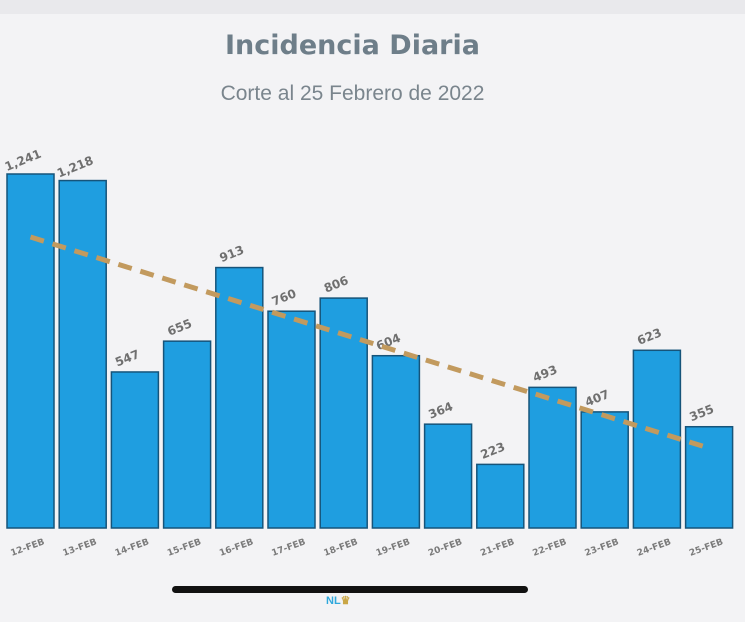 This screenshot has width=745, height=622. Describe the element at coordinates (706, 548) in the screenshot. I see `x-tick-label: 25-FEB` at that location.